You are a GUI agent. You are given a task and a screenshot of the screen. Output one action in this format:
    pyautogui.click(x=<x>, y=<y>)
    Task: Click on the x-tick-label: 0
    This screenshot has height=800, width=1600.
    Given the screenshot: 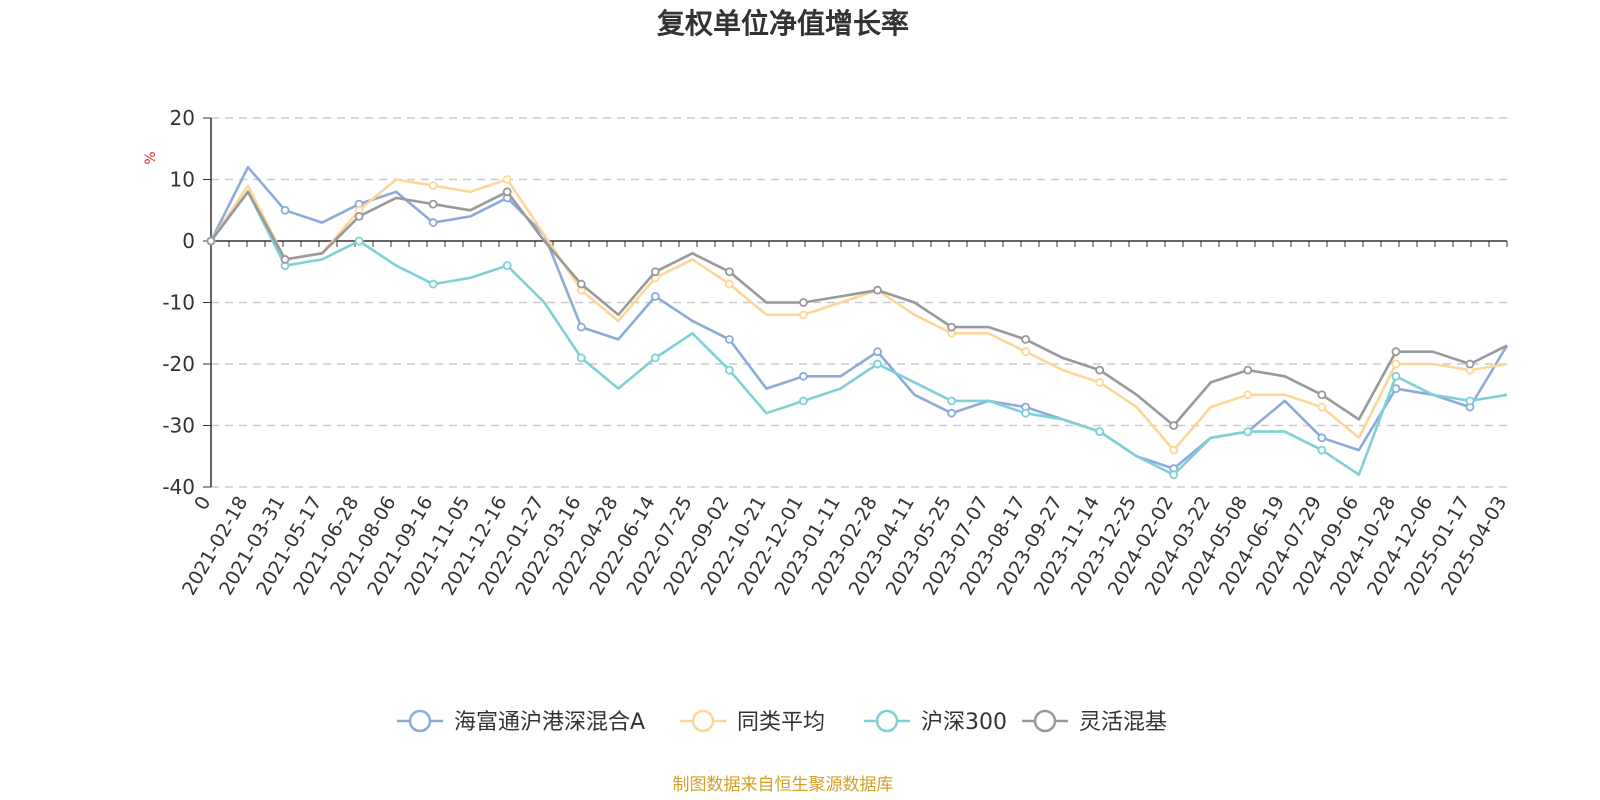 What is the action you would take?
    pyautogui.click(x=202, y=503)
    